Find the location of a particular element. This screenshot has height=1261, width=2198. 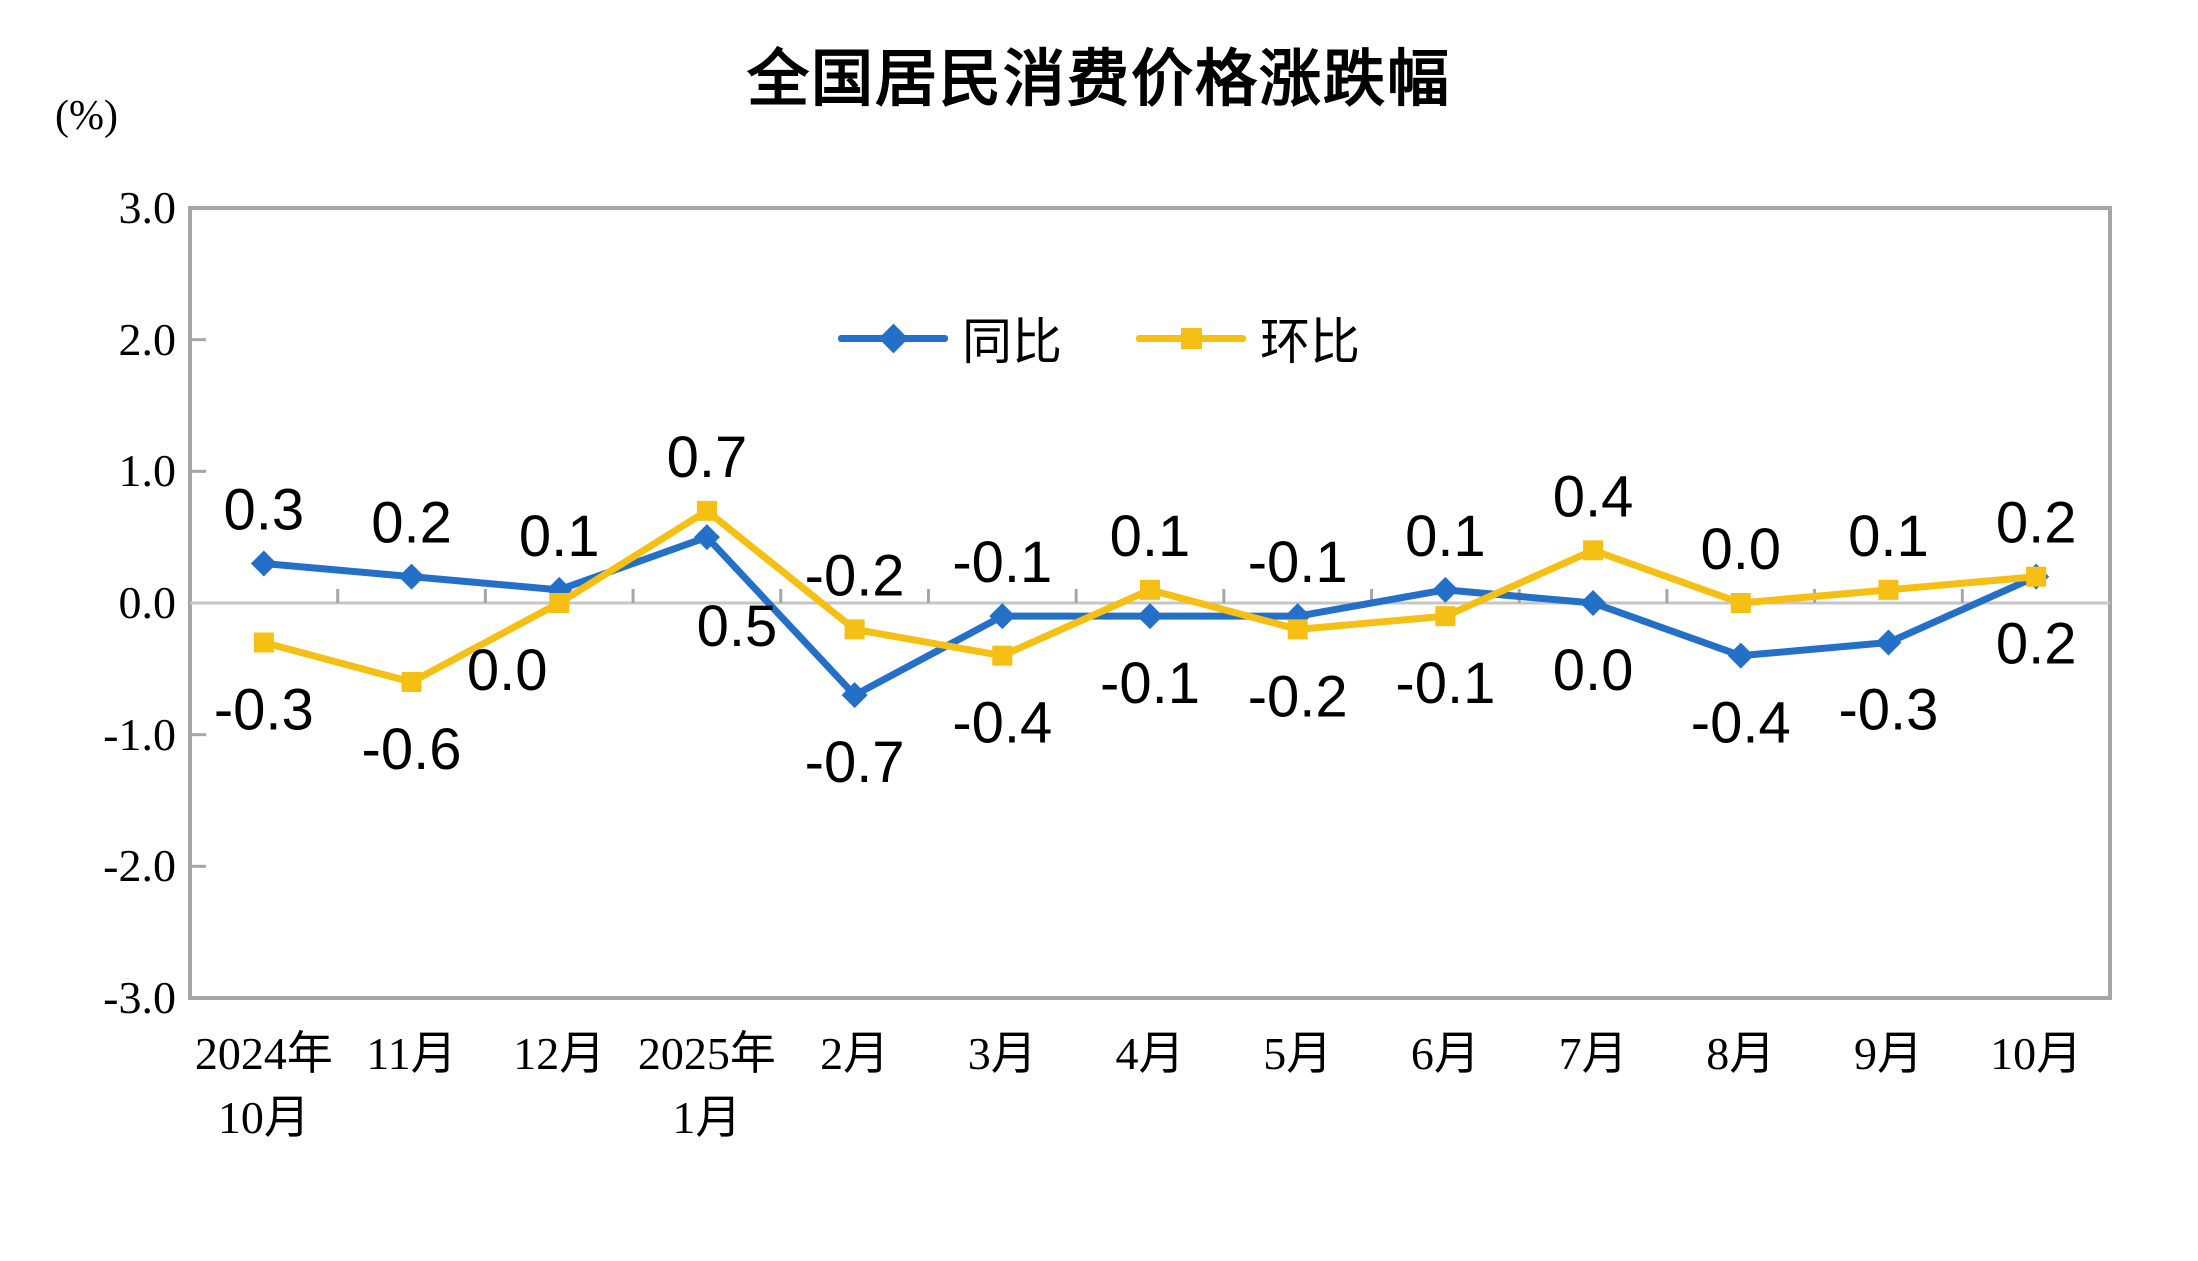

data-label: -0.6 is located at coordinates (412, 749).